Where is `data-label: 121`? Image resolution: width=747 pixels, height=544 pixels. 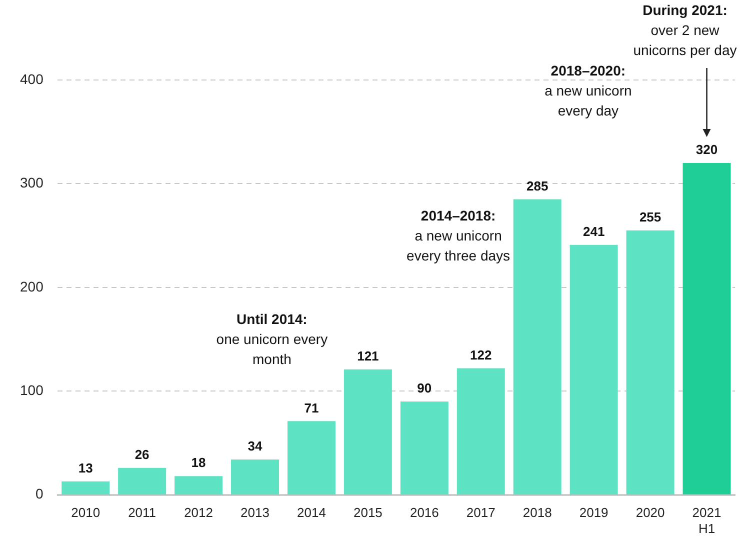
data-label: 121 is located at coordinates (368, 356).